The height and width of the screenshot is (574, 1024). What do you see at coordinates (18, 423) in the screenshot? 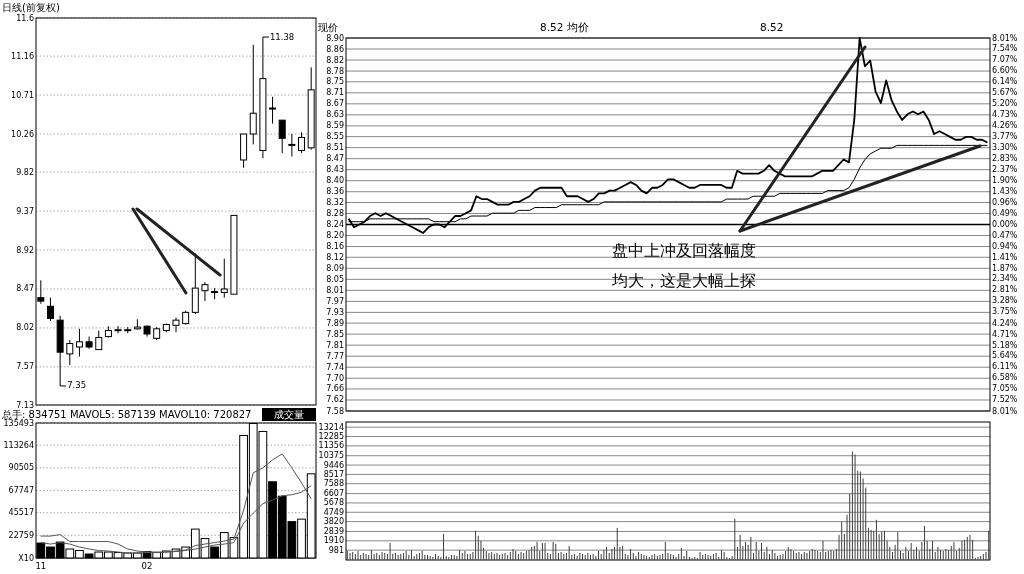
I see `y-tick-label: 135493` at bounding box center [18, 423].